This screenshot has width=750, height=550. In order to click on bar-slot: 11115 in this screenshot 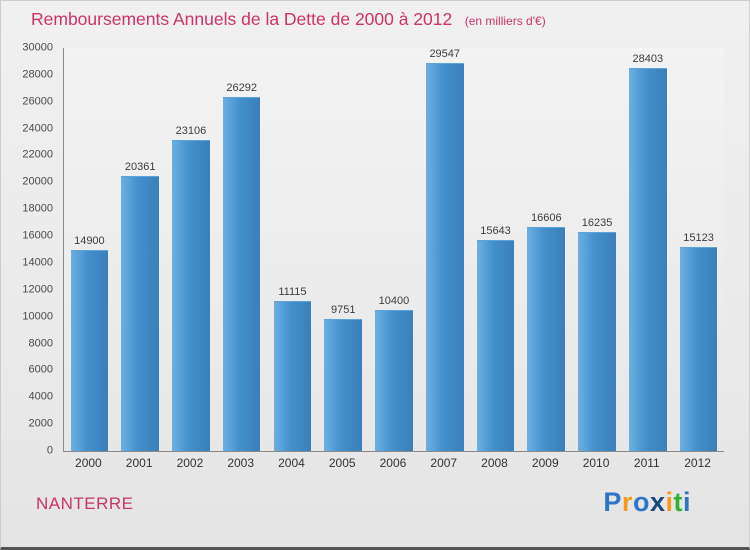, I will do `click(292, 249)`.